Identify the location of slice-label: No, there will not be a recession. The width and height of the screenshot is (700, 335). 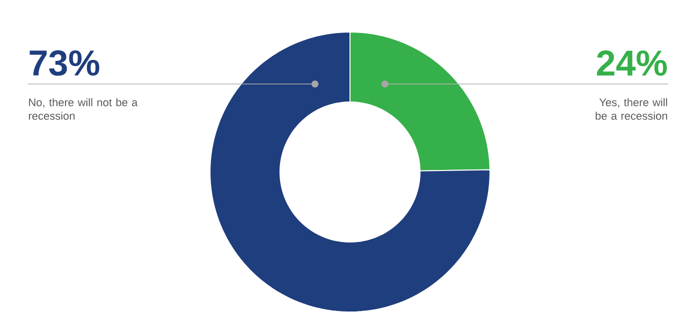
(83, 109).